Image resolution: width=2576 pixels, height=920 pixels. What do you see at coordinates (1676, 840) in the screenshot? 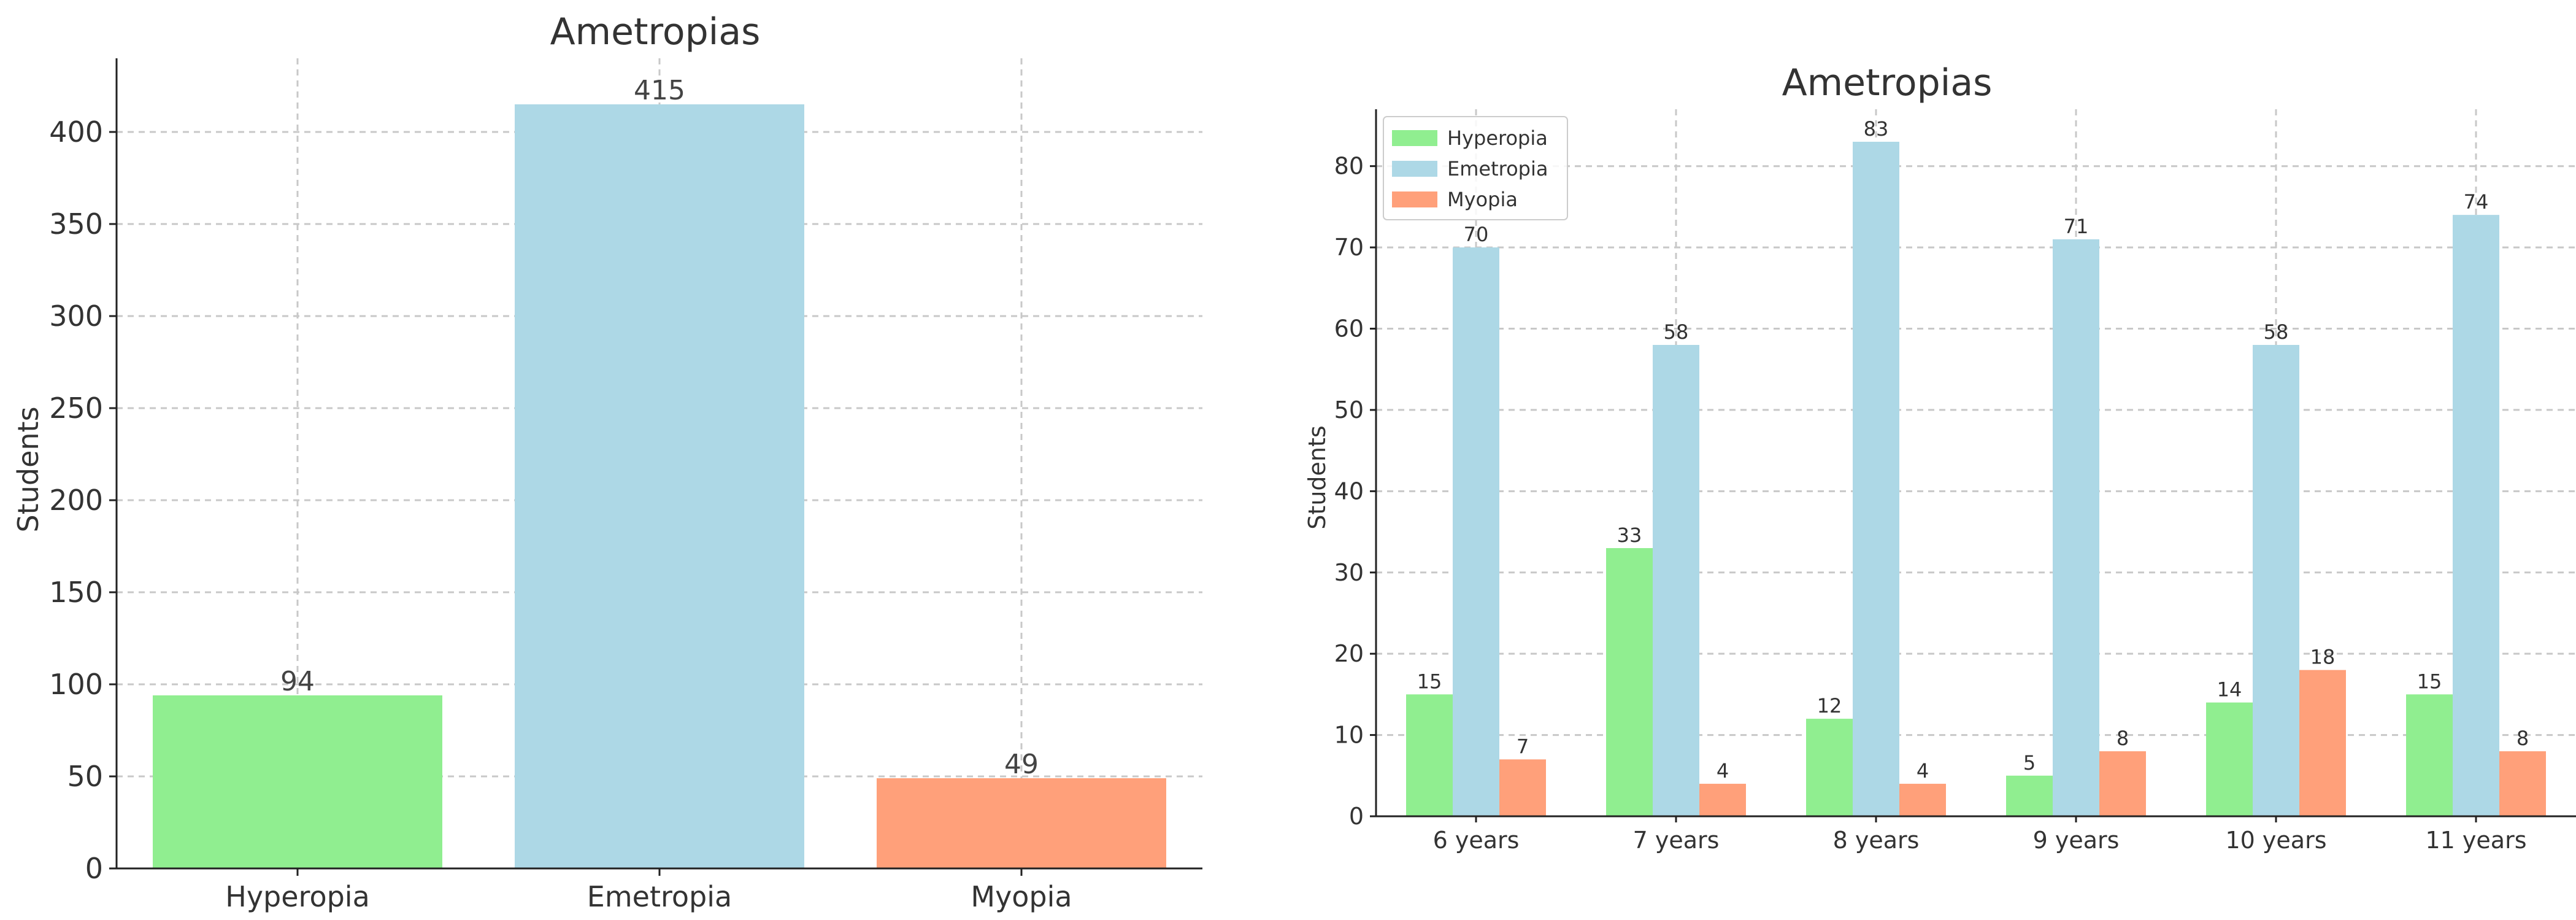
I see `chart2-xtick-label: 7 years` at bounding box center [1676, 840].